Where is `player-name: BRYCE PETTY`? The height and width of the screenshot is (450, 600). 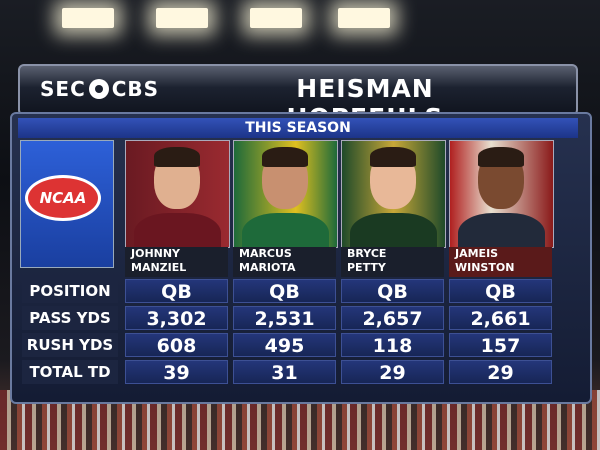 player-name: BRYCE PETTY is located at coordinates (392, 262).